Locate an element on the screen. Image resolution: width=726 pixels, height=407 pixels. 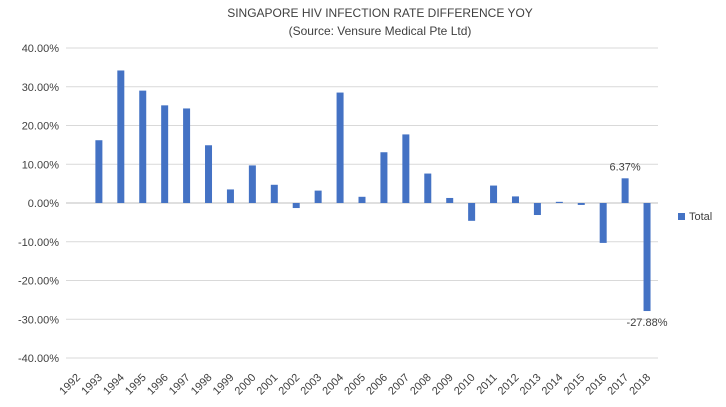
y-tick-label: -20.00% is located at coordinates (38, 282).